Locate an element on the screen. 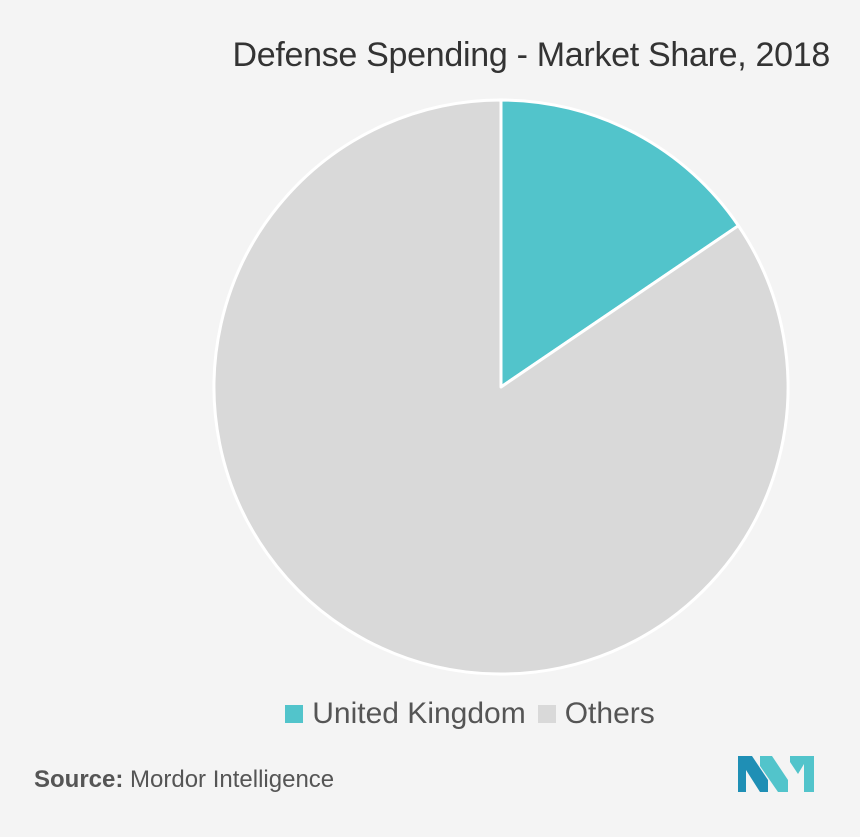 This screenshot has height=837, width=860. pie-slice-united-kingdom is located at coordinates (619, 243).